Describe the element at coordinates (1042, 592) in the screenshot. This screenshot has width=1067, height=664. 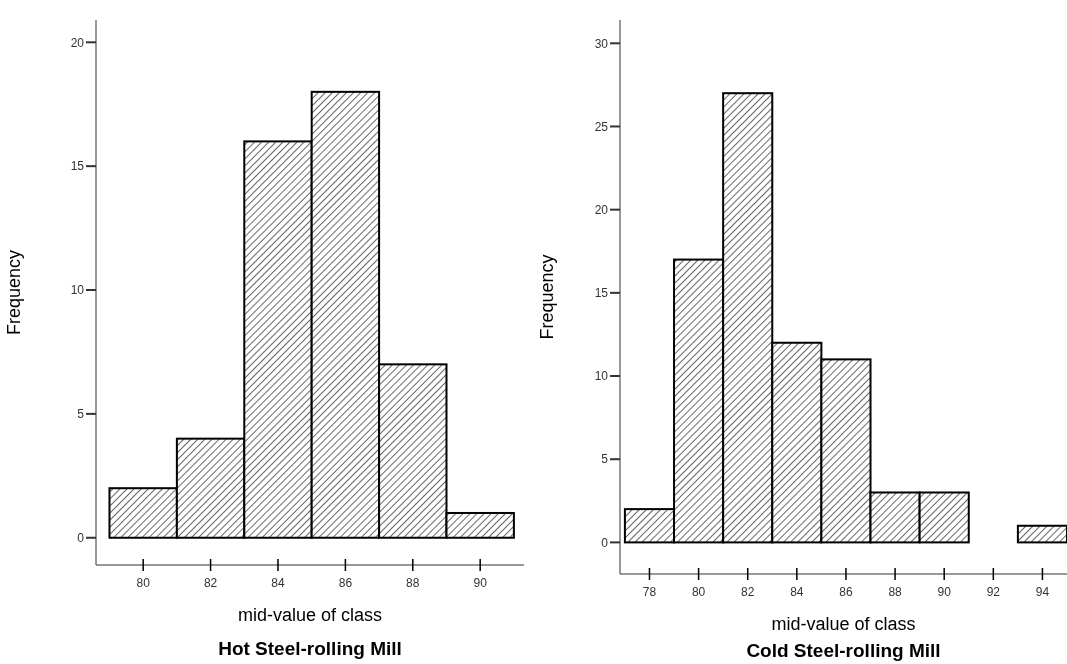
I see `x-tick-label: 94` at that location.